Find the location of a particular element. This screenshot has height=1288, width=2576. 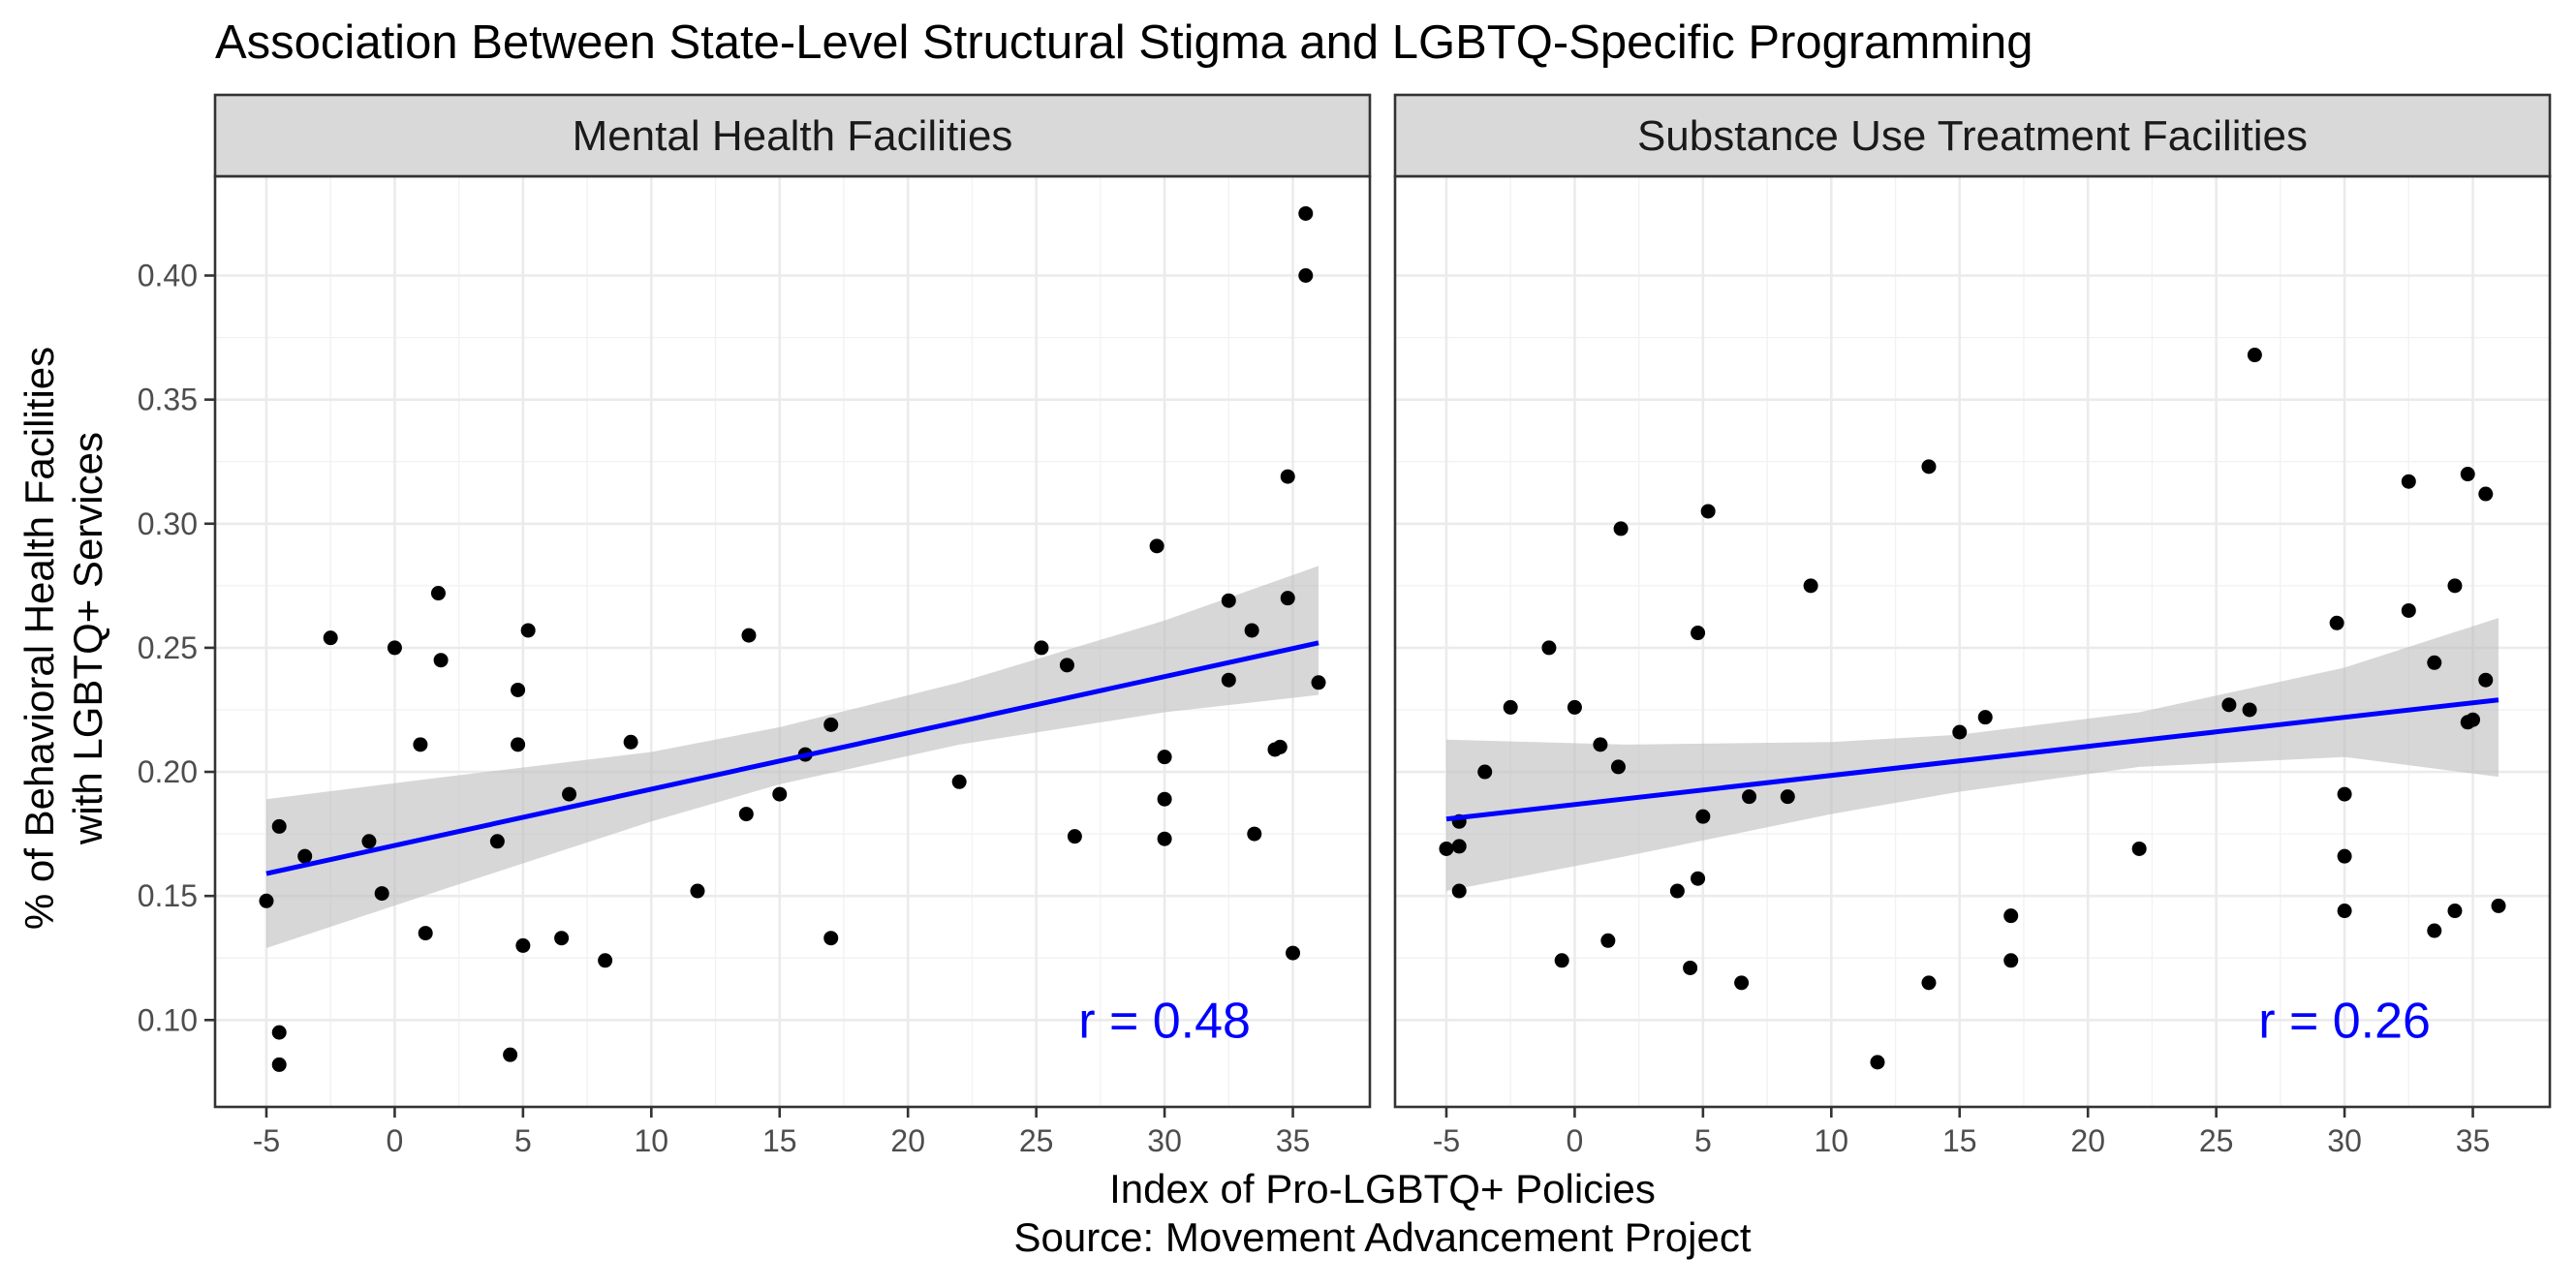

y-axis-title-line-1: % of Behavioral Health Facilities is located at coordinates (39, 638).